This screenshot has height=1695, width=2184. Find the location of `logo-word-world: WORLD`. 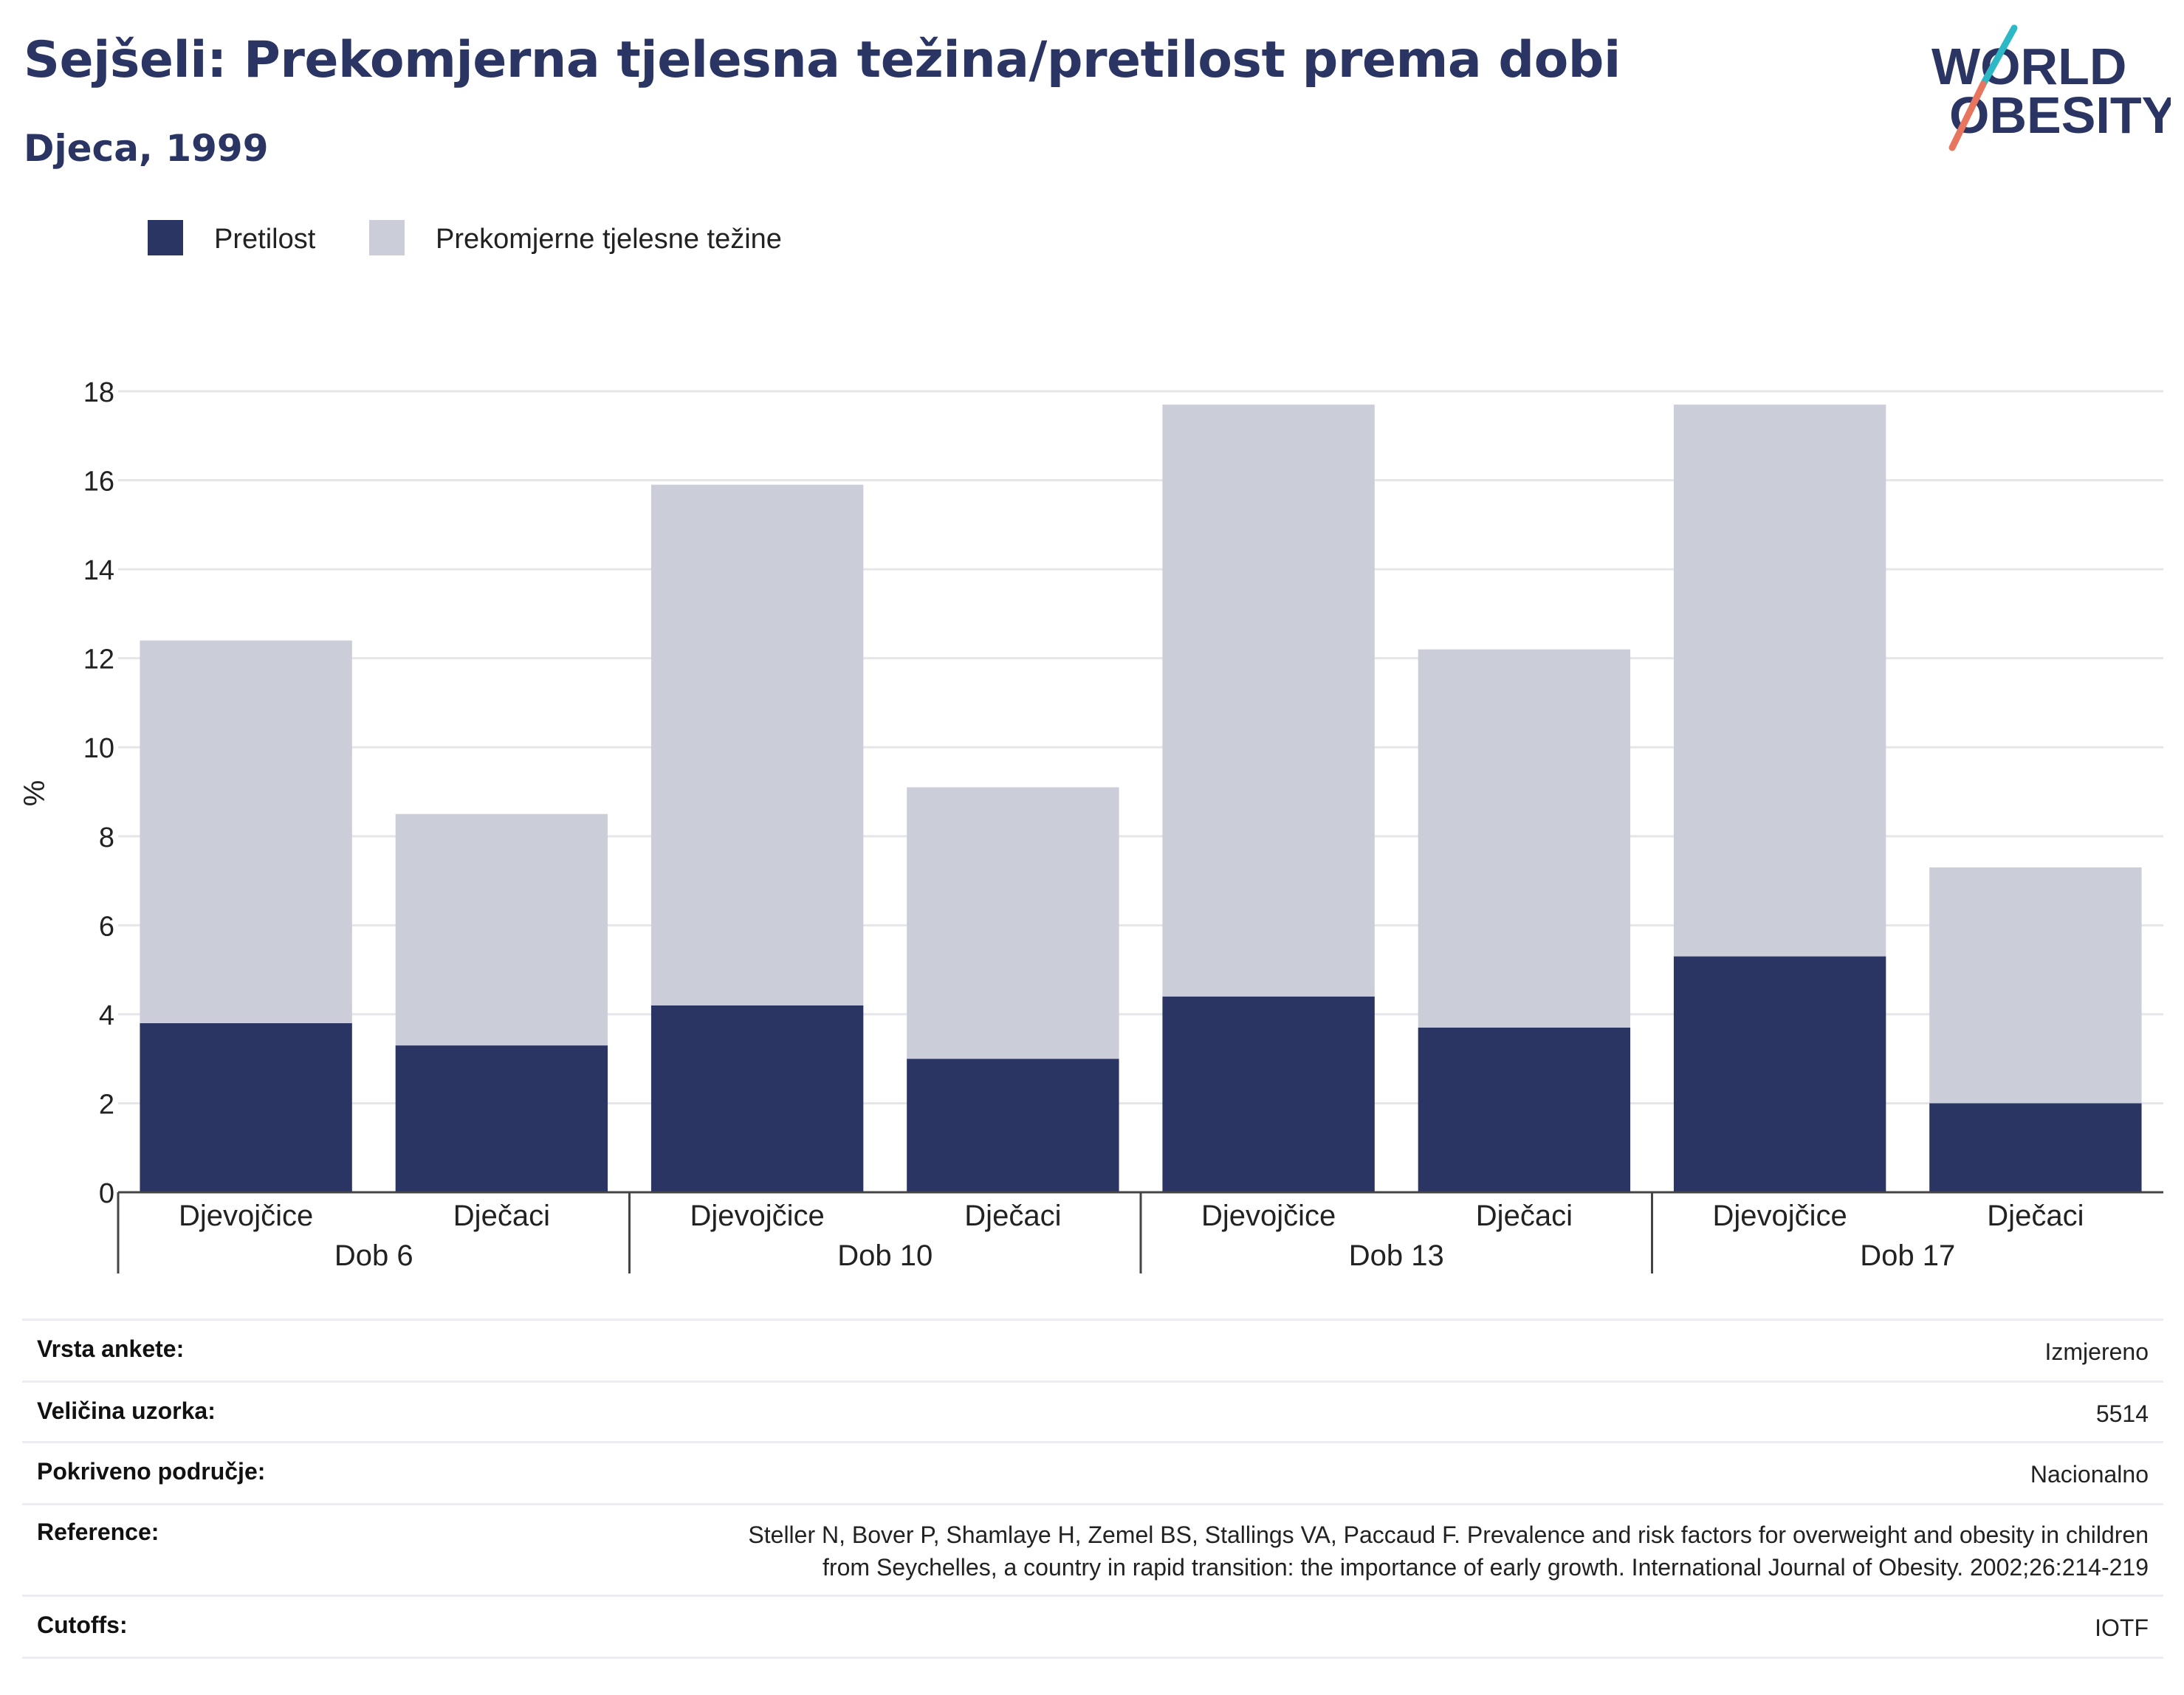

logo-word-world: WORLD is located at coordinates (2029, 66).